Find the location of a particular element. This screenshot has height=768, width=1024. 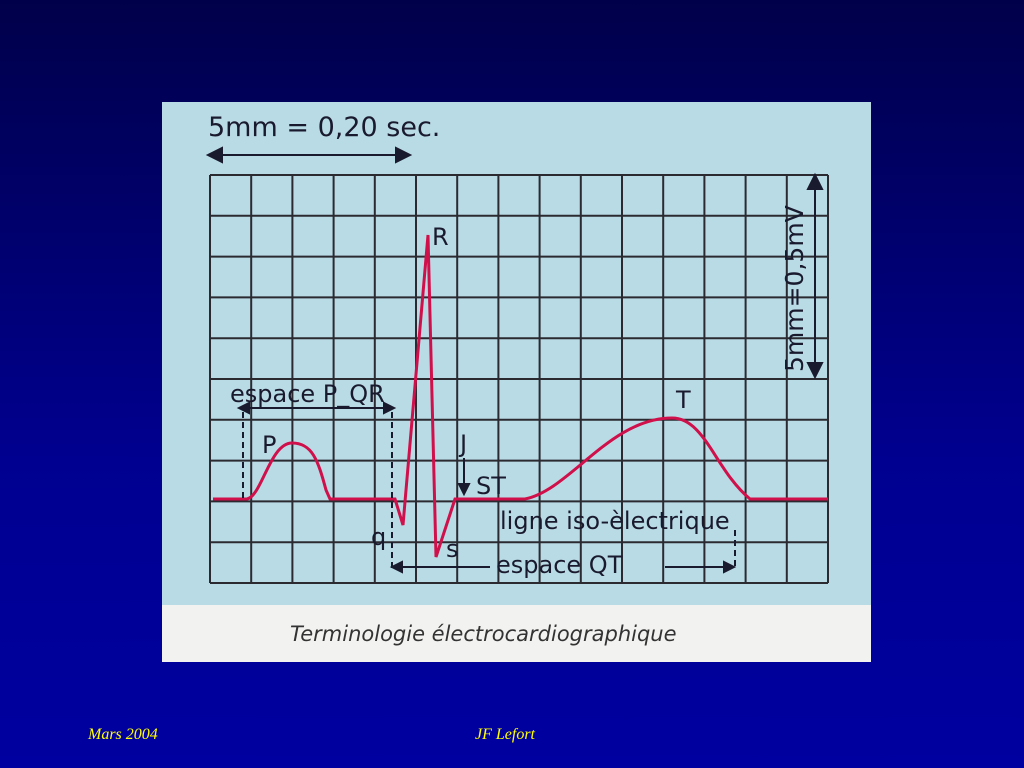

caption: Terminologie électrocardiographique is located at coordinates (483, 634).